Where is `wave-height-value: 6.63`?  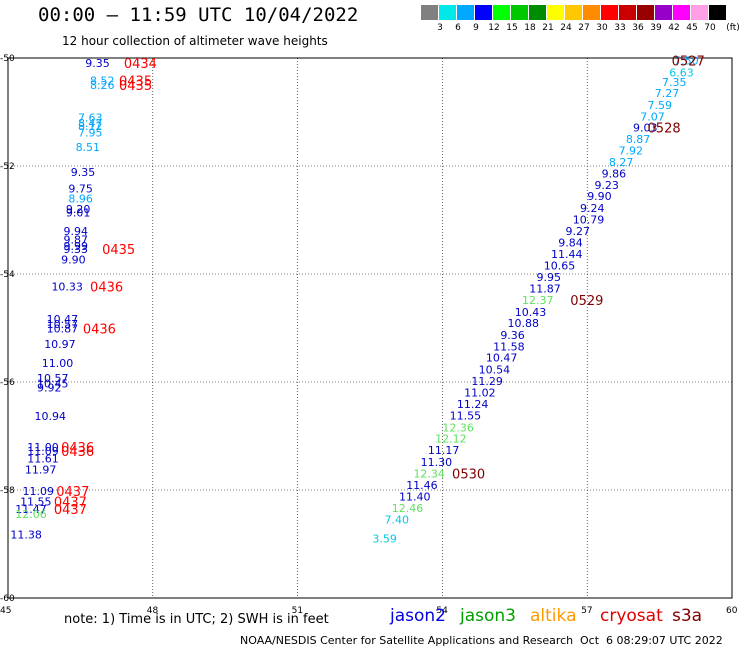
wave-height-value: 6.63 is located at coordinates (681, 73).